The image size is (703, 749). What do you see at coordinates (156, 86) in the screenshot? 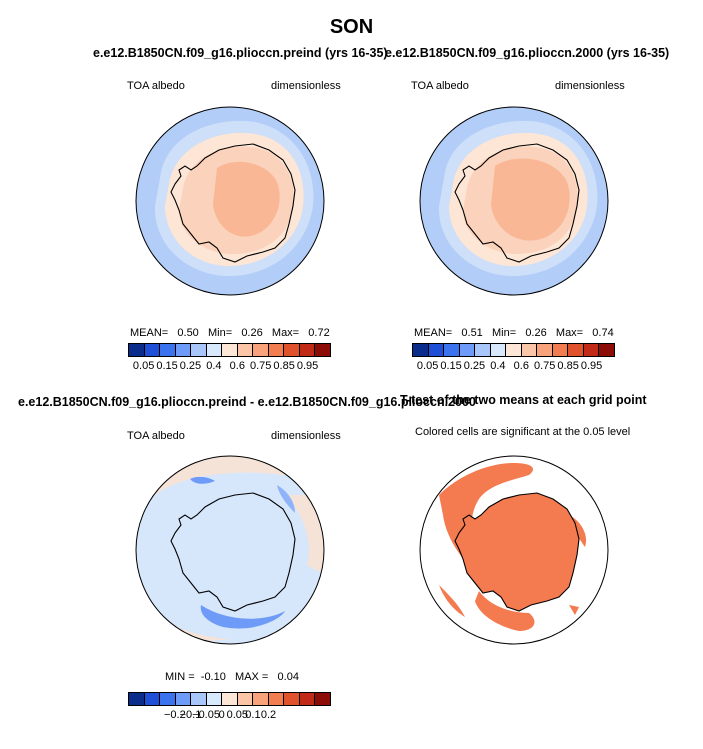
I see `panel1-variable-label: TOA albedo` at bounding box center [156, 86].